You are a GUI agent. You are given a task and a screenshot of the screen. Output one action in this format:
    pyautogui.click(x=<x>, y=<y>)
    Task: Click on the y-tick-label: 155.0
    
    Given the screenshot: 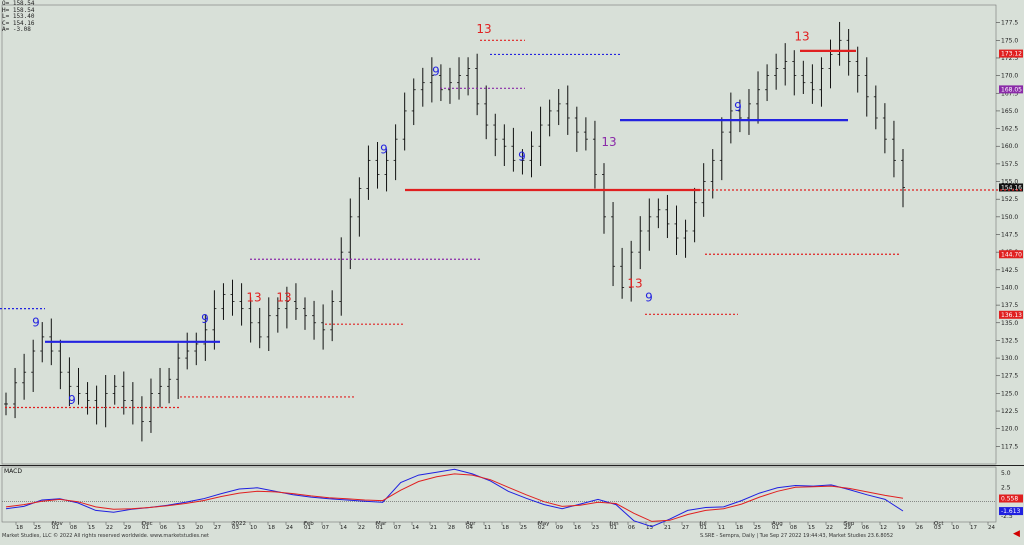 What is the action you would take?
    pyautogui.click(x=1009, y=182)
    